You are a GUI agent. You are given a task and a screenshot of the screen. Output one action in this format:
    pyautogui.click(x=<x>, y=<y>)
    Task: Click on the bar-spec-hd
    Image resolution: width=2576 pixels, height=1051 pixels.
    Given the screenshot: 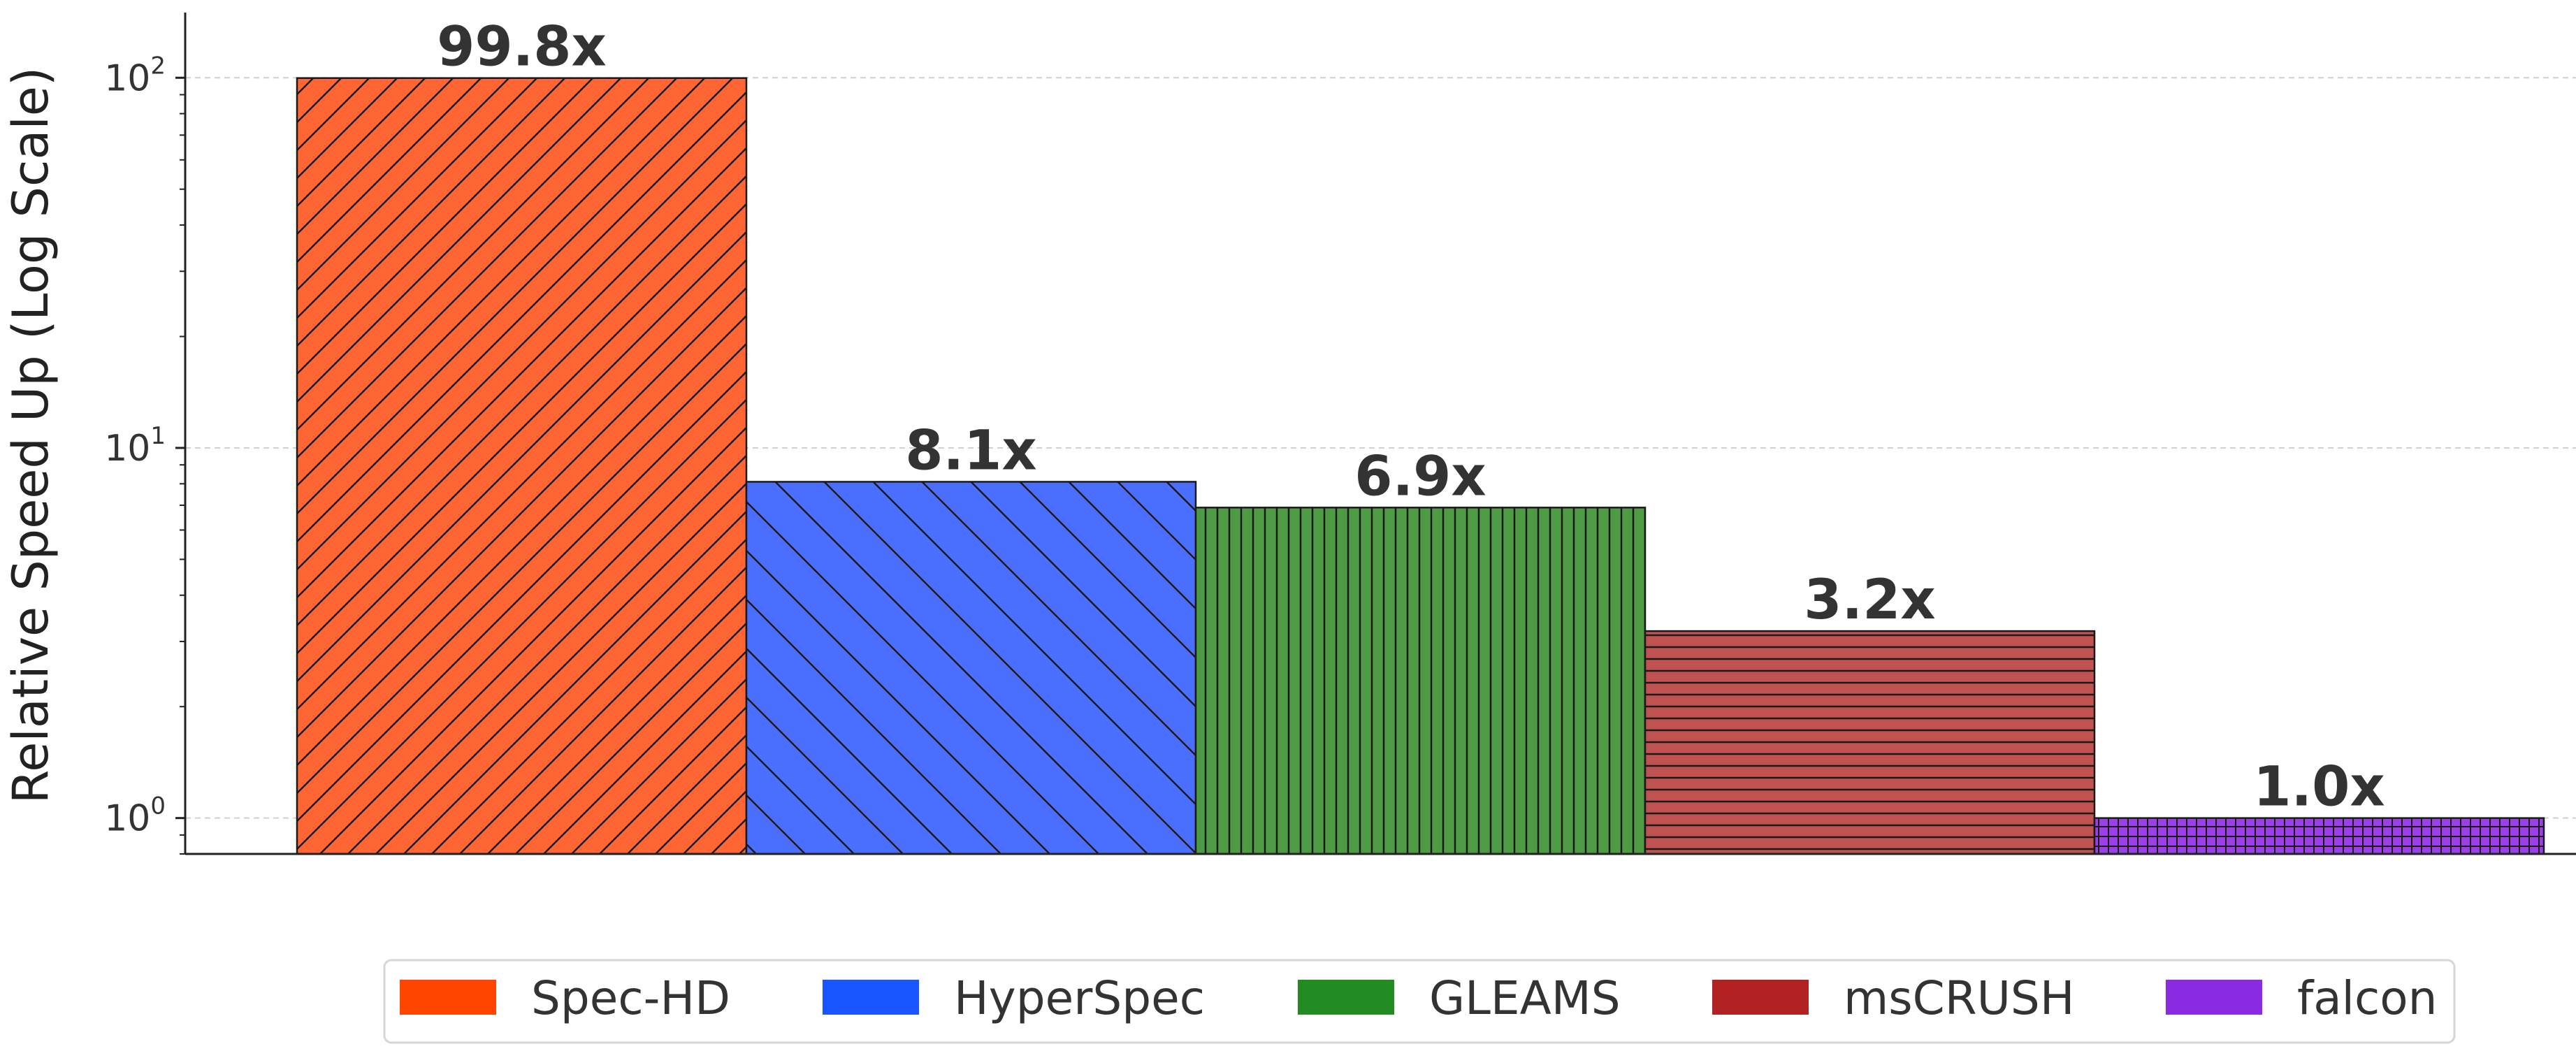 What is the action you would take?
    pyautogui.click(x=522, y=466)
    